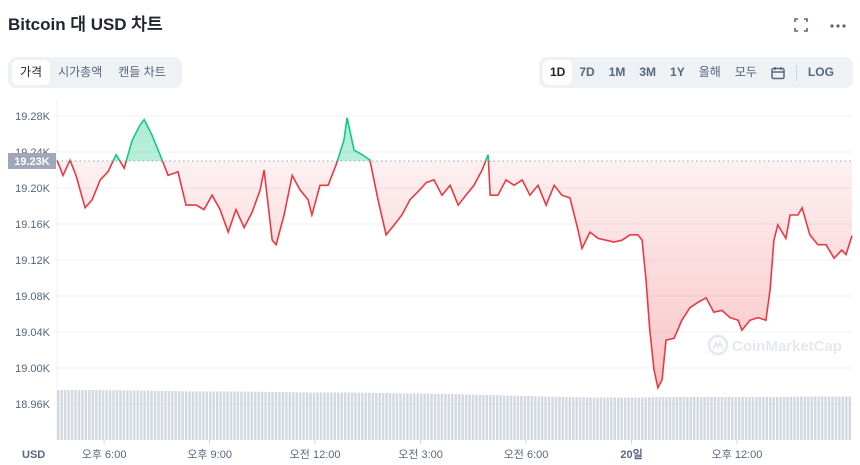 The width and height of the screenshot is (860, 465). What do you see at coordinates (820, 72) in the screenshot?
I see `log-scale-toggle: LOG` at bounding box center [820, 72].